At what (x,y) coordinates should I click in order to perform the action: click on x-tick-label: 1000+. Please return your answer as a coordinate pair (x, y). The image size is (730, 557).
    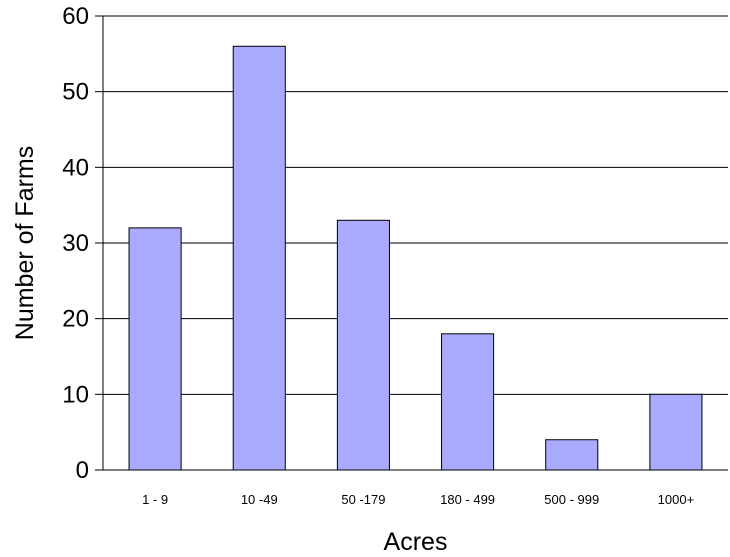
    Looking at the image, I should click on (676, 499).